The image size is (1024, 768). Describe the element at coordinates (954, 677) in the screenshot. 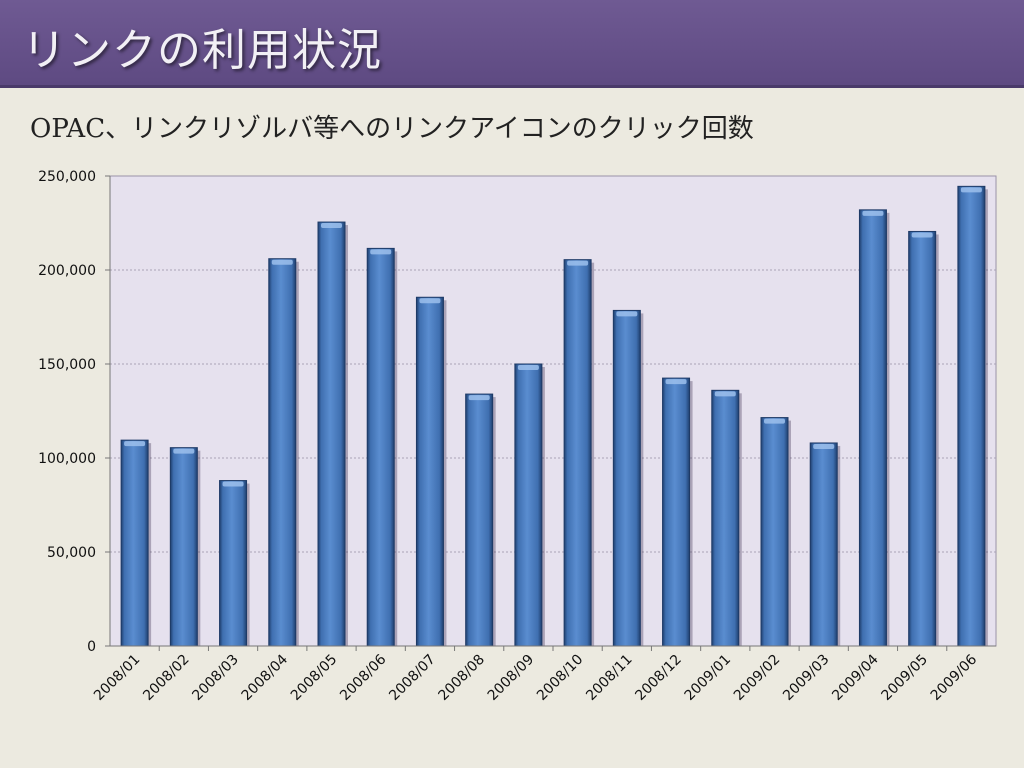

I see `x-tick-label: 2009/06` at that location.